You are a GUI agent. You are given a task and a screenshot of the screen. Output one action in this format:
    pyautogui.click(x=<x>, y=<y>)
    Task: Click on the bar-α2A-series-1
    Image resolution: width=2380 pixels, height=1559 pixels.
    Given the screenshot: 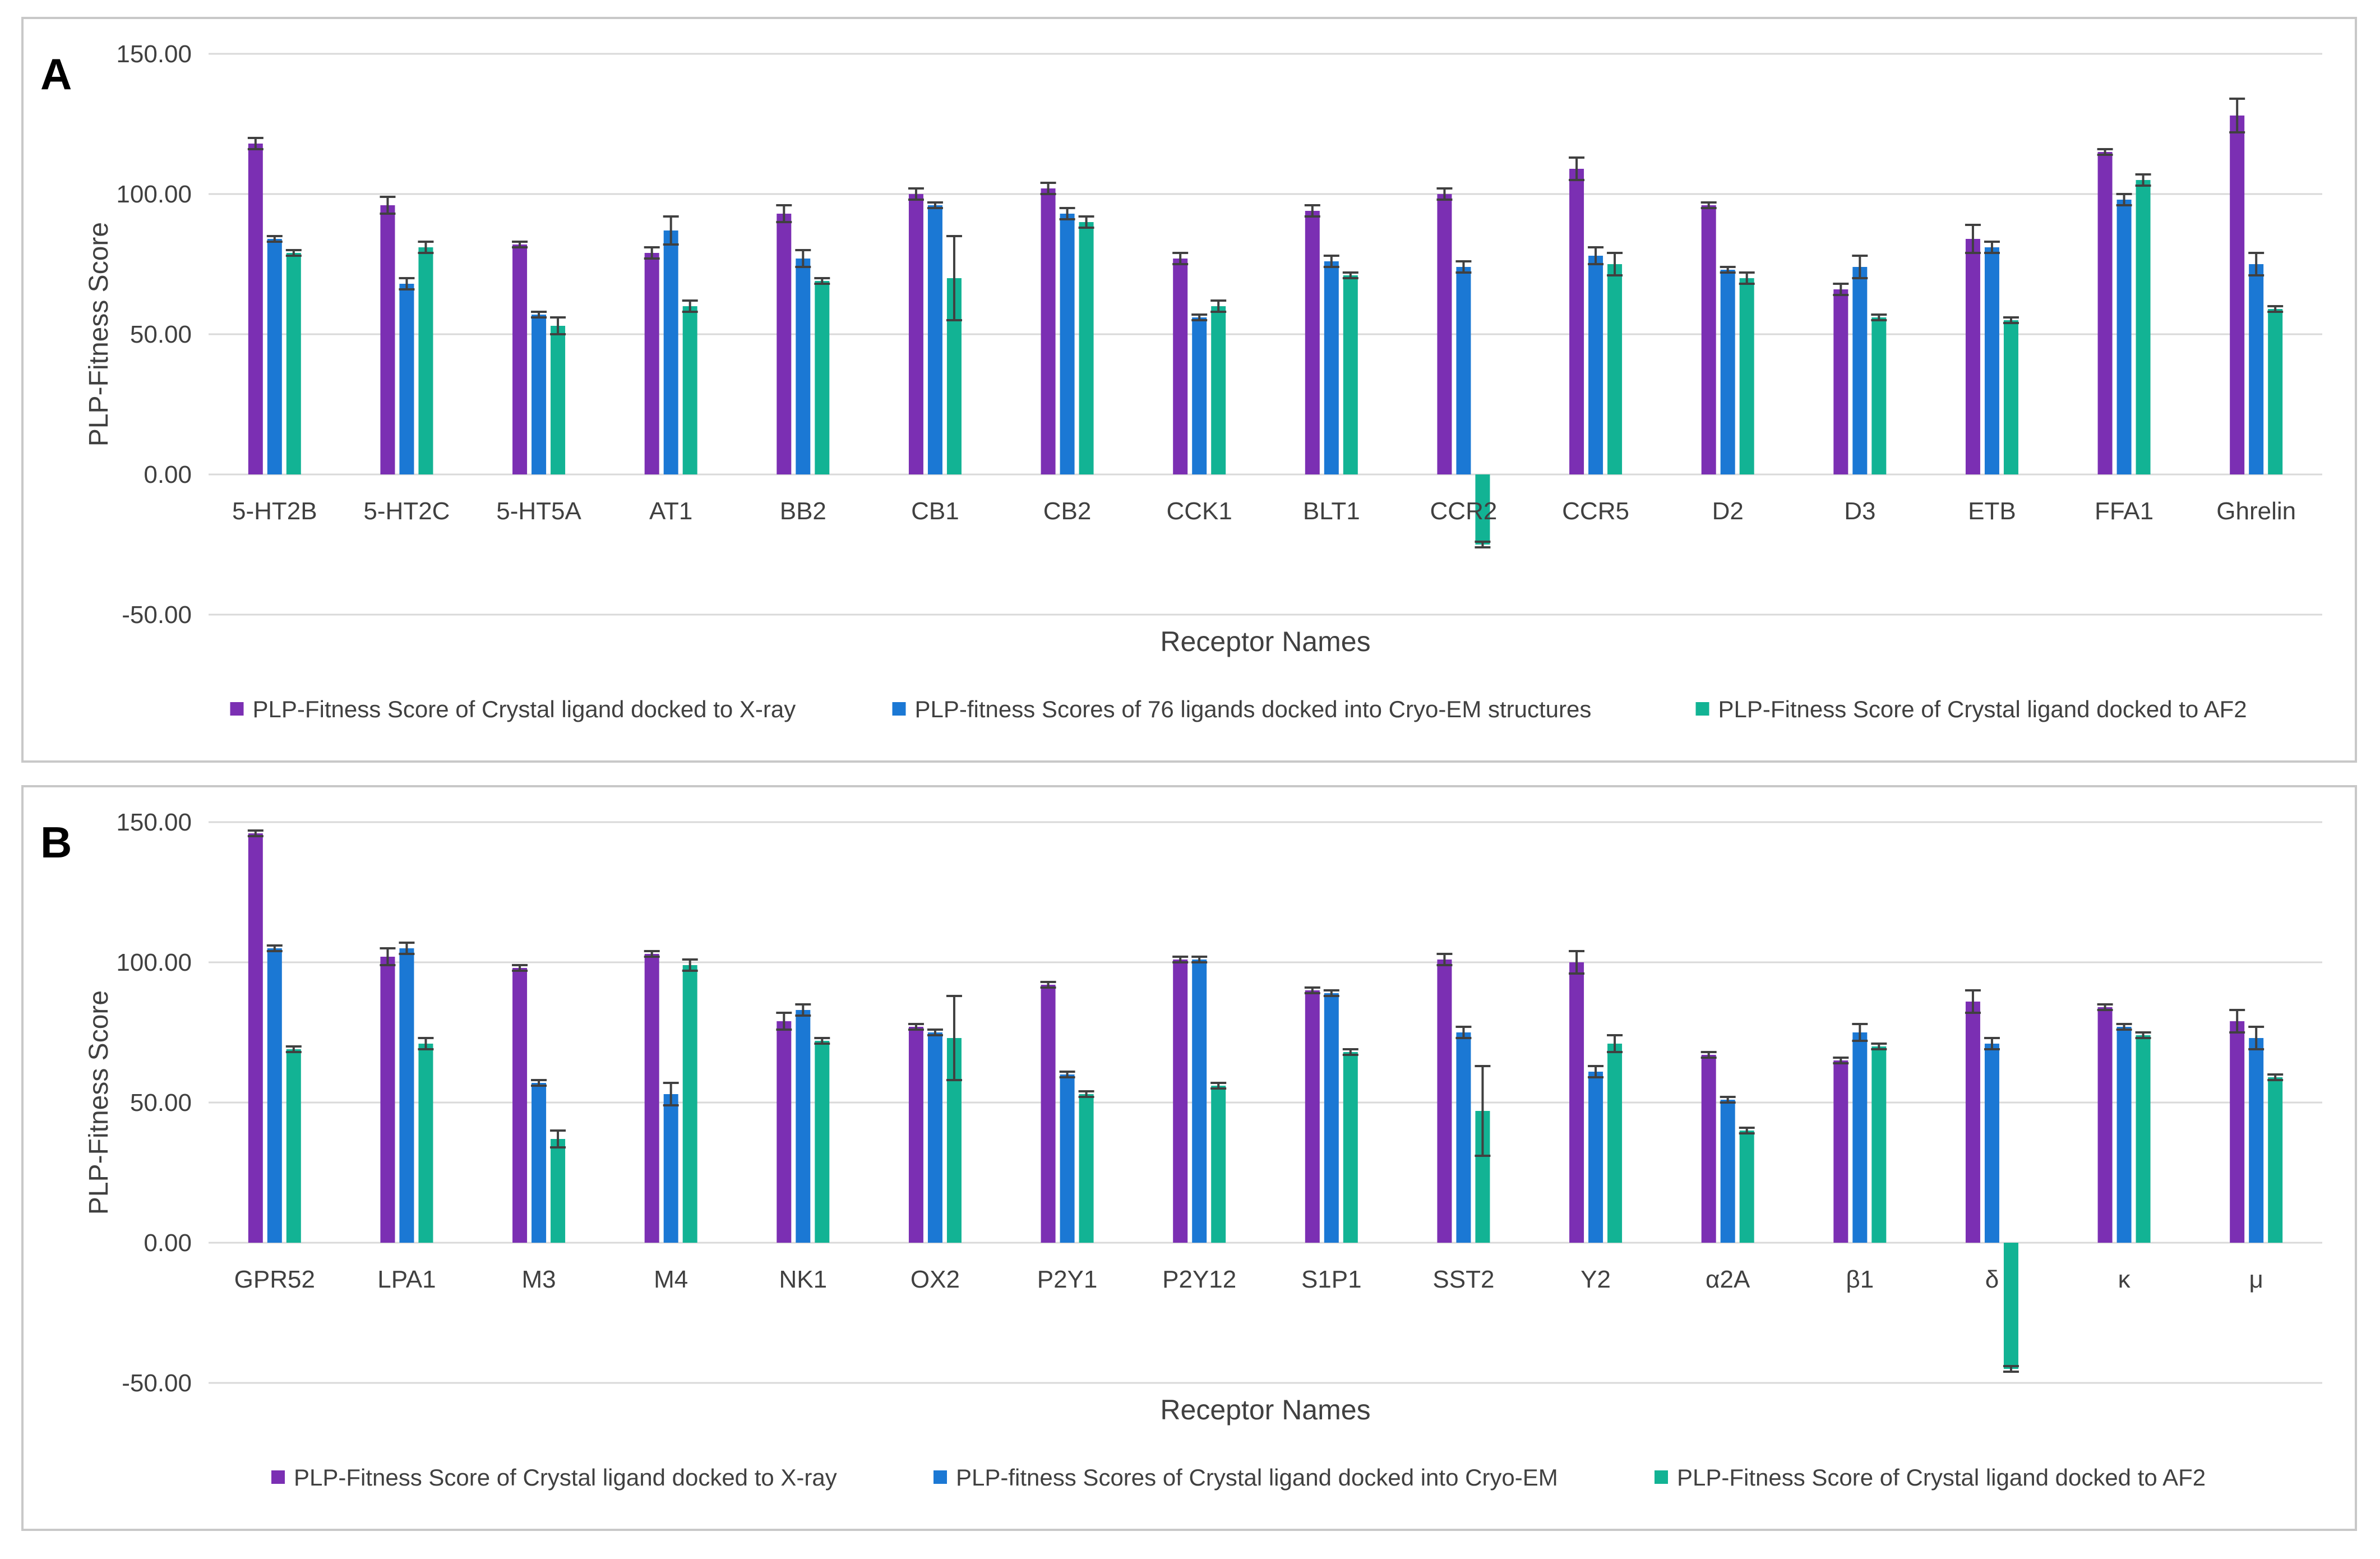 What is the action you would take?
    pyautogui.click(x=1708, y=1149)
    